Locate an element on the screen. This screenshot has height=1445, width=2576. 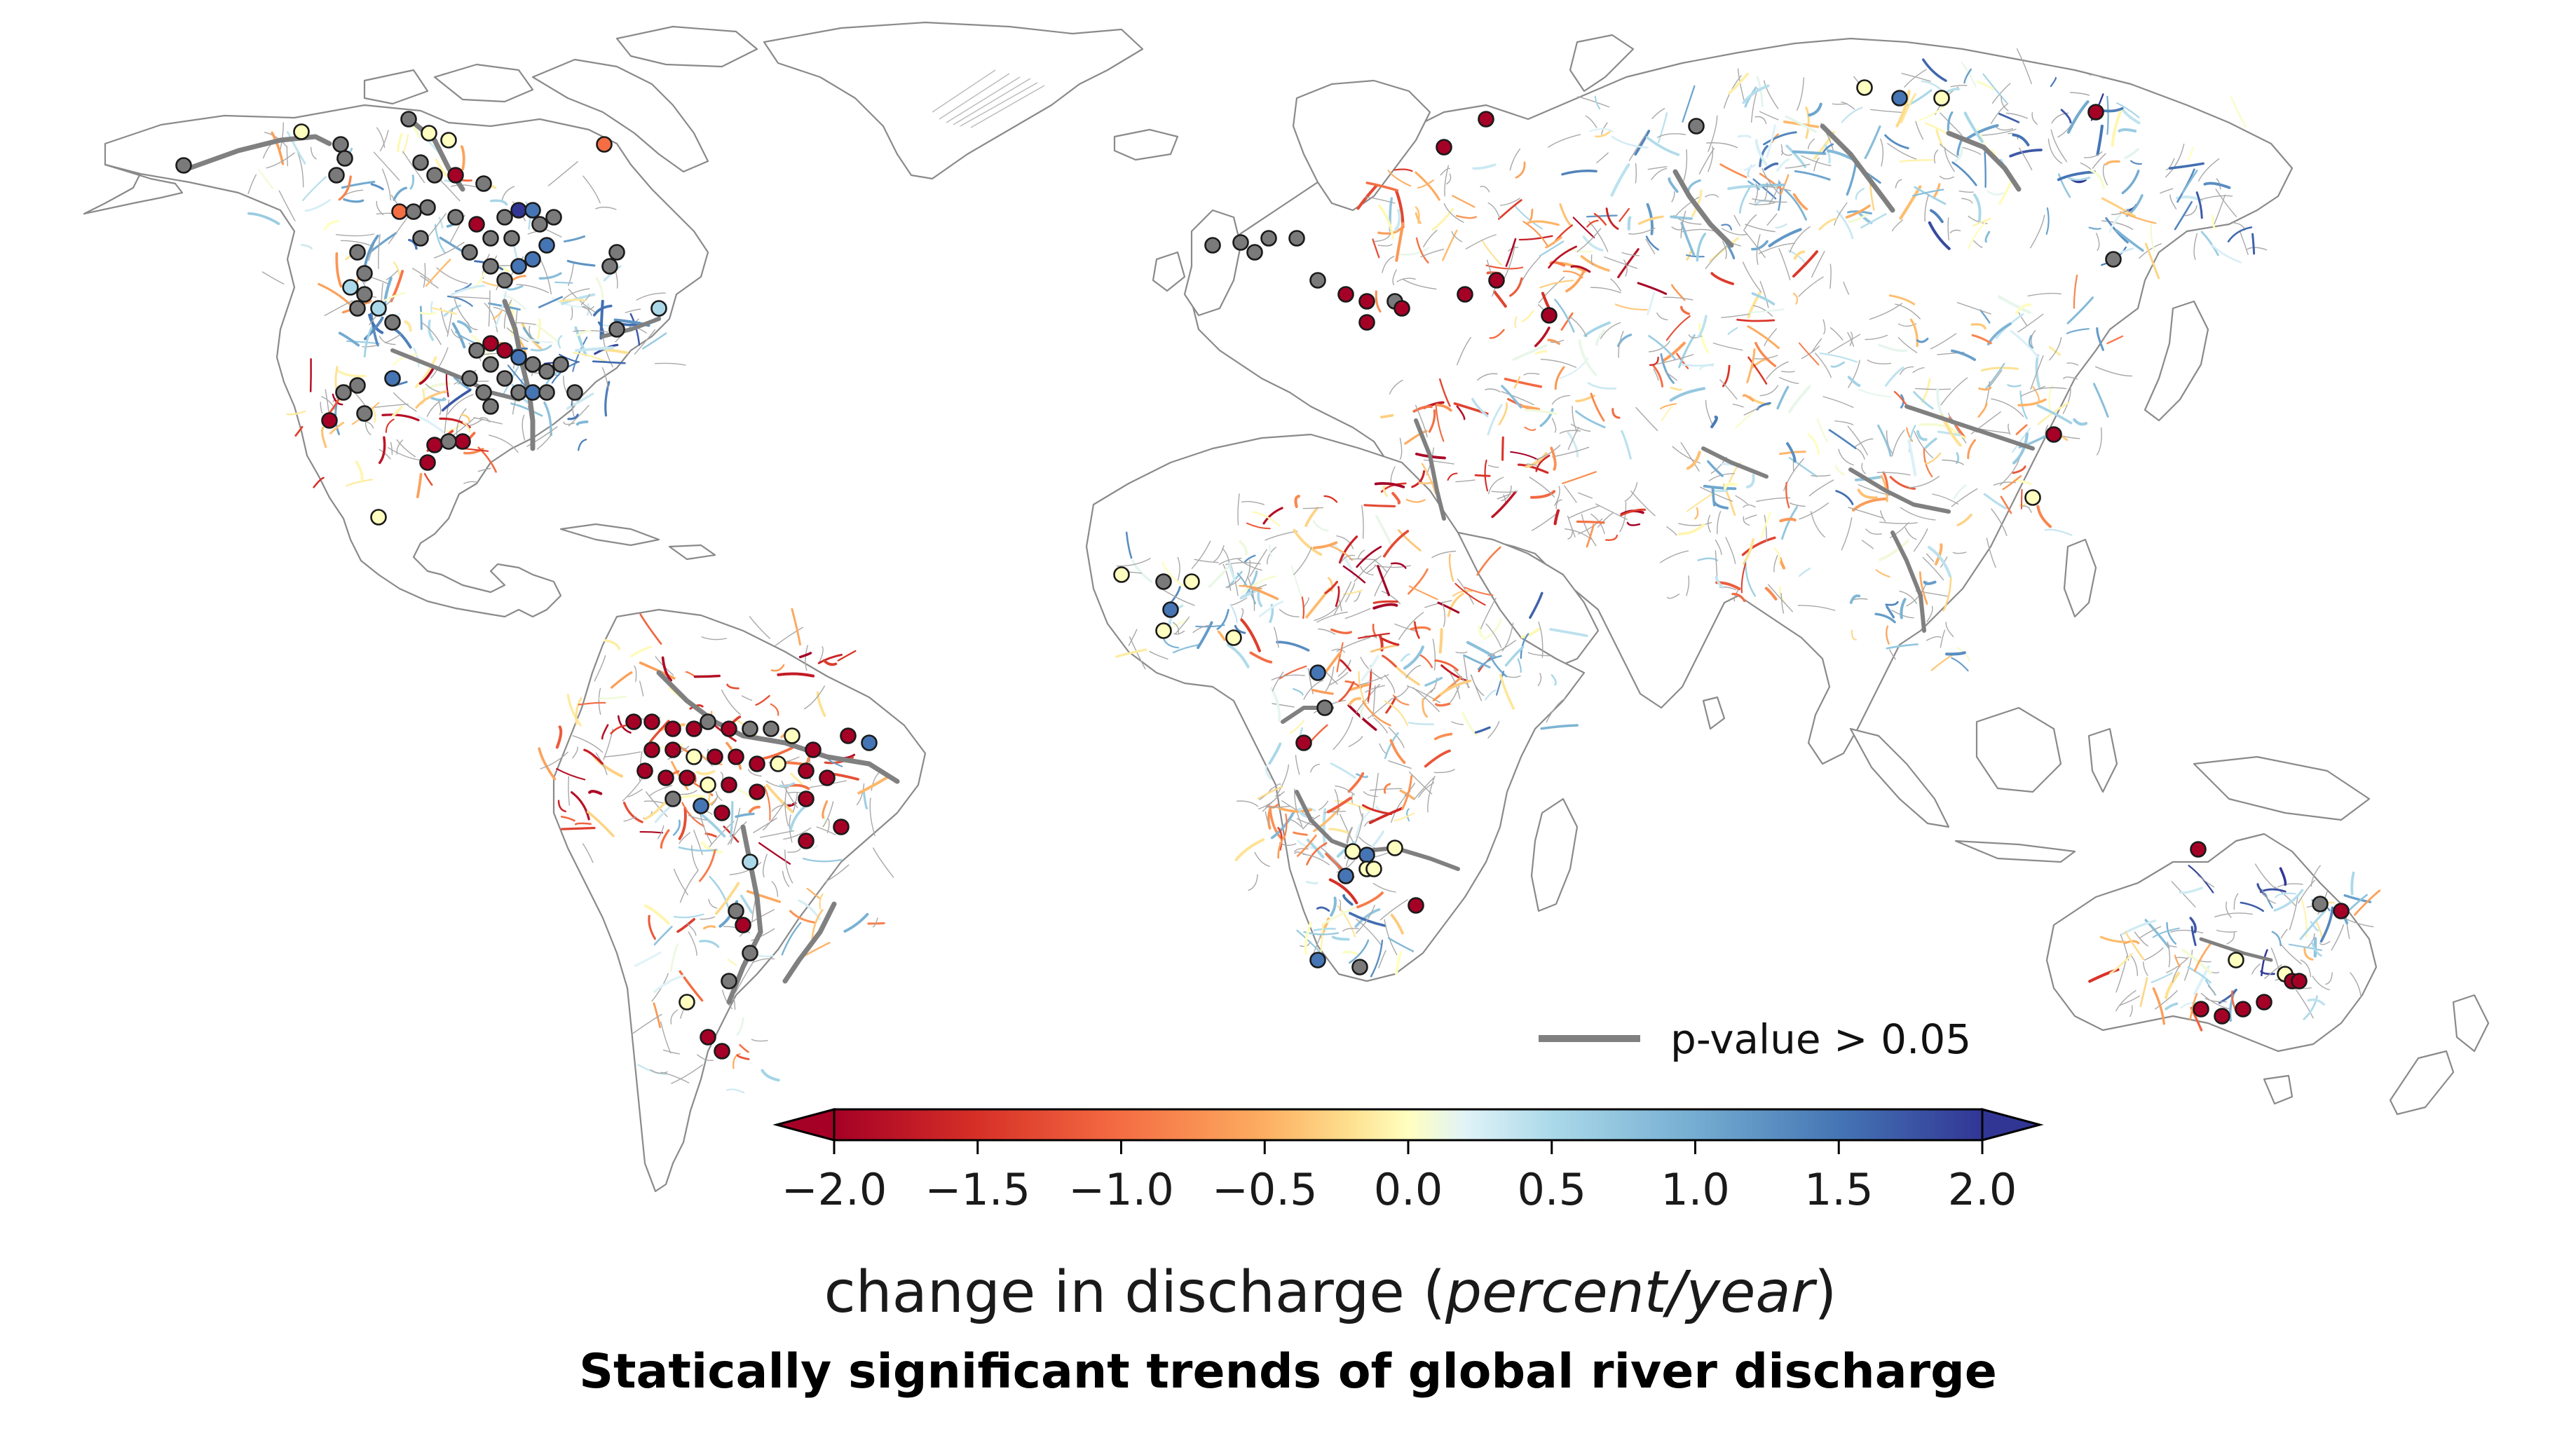
colorbar-tick-label: −1.0 is located at coordinates (1121, 1189).